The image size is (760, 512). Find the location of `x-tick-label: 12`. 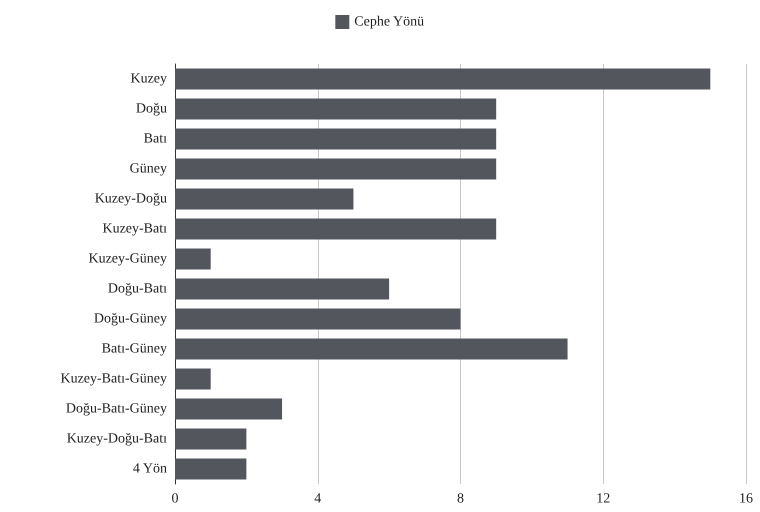

x-tick-label: 12 is located at coordinates (603, 499).